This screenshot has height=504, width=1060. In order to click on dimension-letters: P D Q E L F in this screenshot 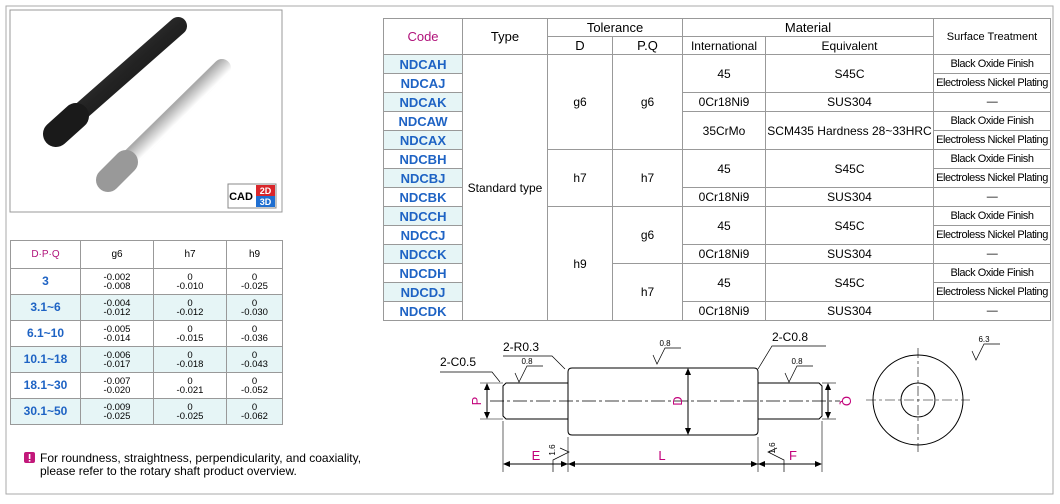, I will do `click(661, 429)`.